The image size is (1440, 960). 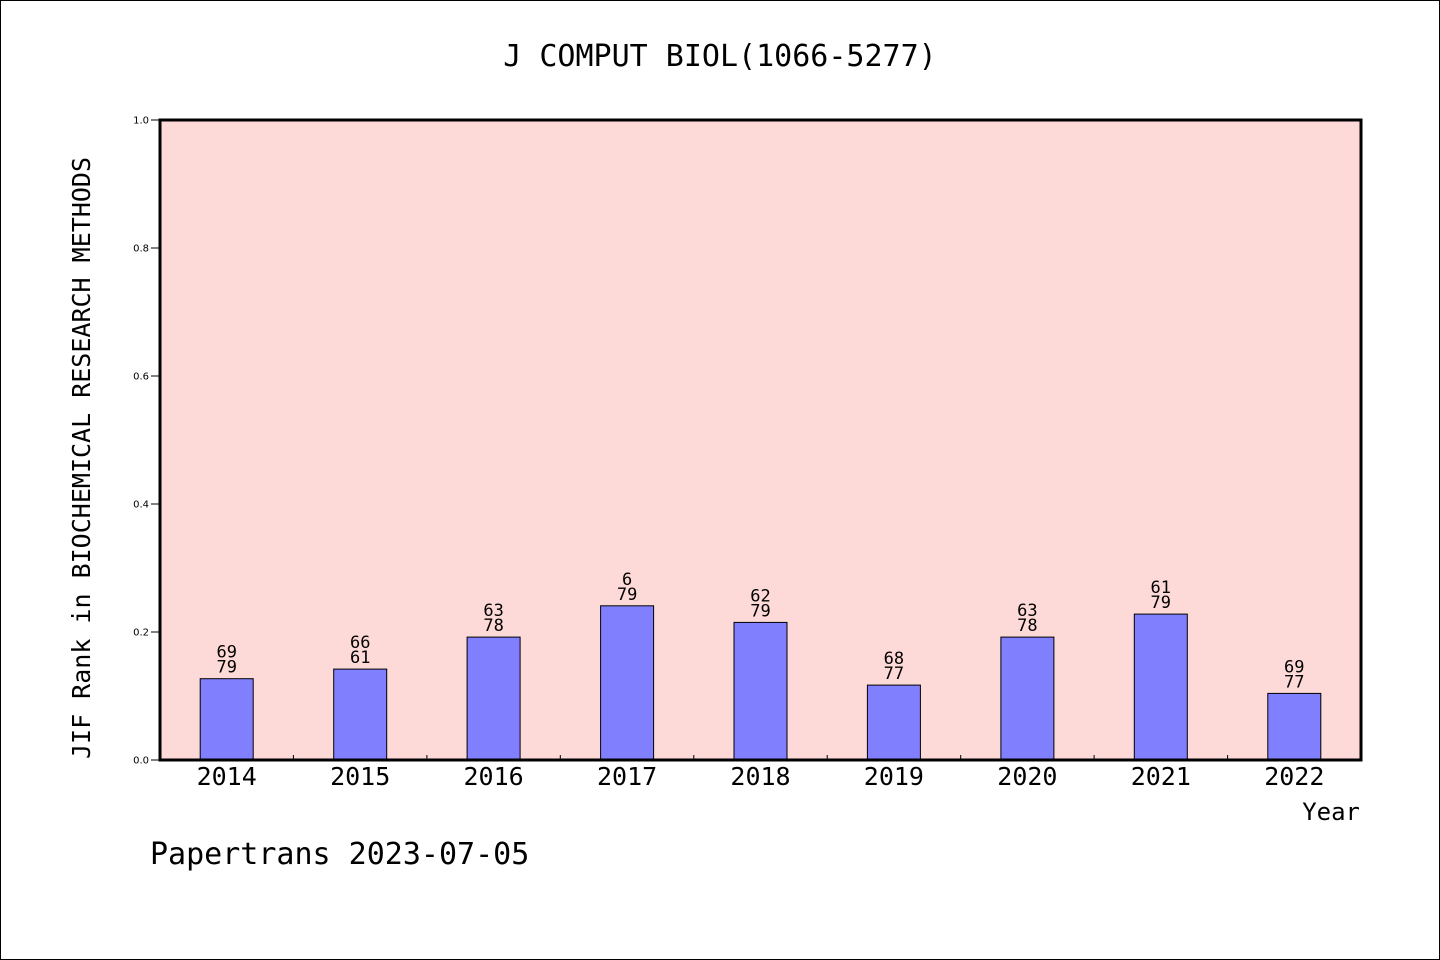 I want to click on x-tick-label-2014: 2014, so click(x=227, y=776).